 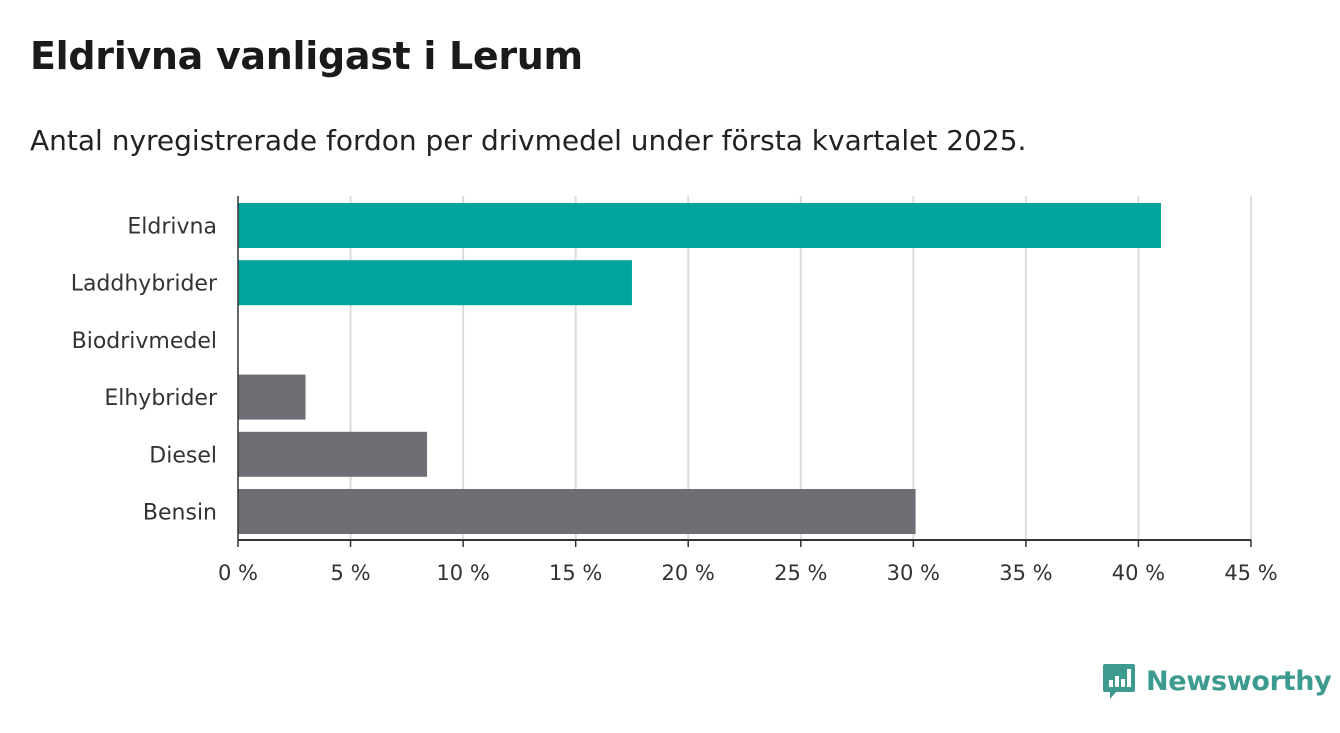 I want to click on x-tick-label: 40 %, so click(x=1138, y=573).